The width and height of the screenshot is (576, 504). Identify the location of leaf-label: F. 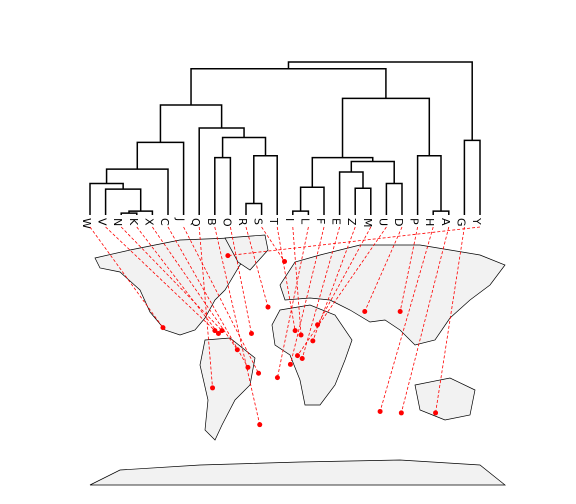
(320, 221).